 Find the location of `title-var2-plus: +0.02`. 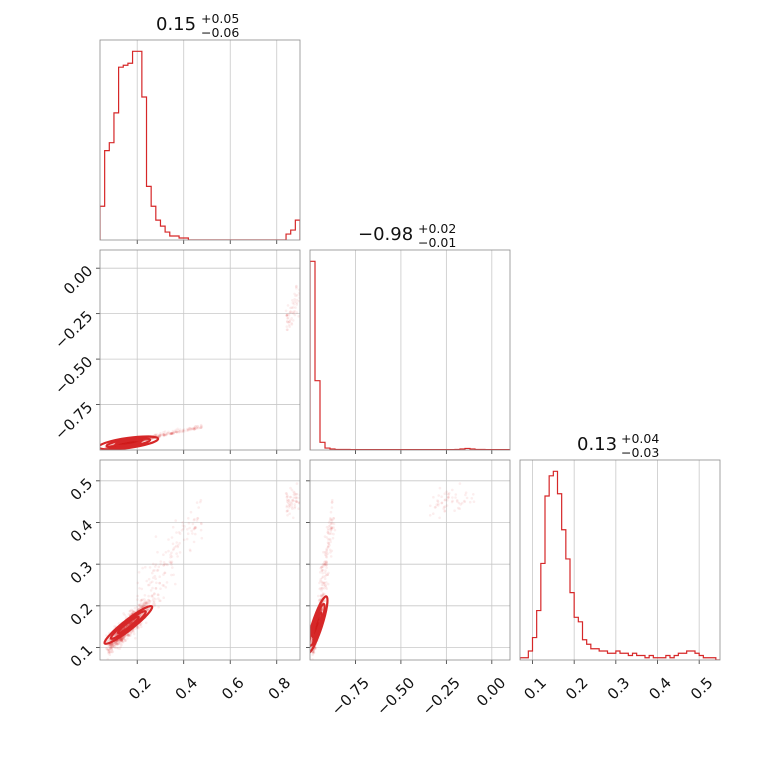

title-var2-plus: +0.02 is located at coordinates (437, 228).